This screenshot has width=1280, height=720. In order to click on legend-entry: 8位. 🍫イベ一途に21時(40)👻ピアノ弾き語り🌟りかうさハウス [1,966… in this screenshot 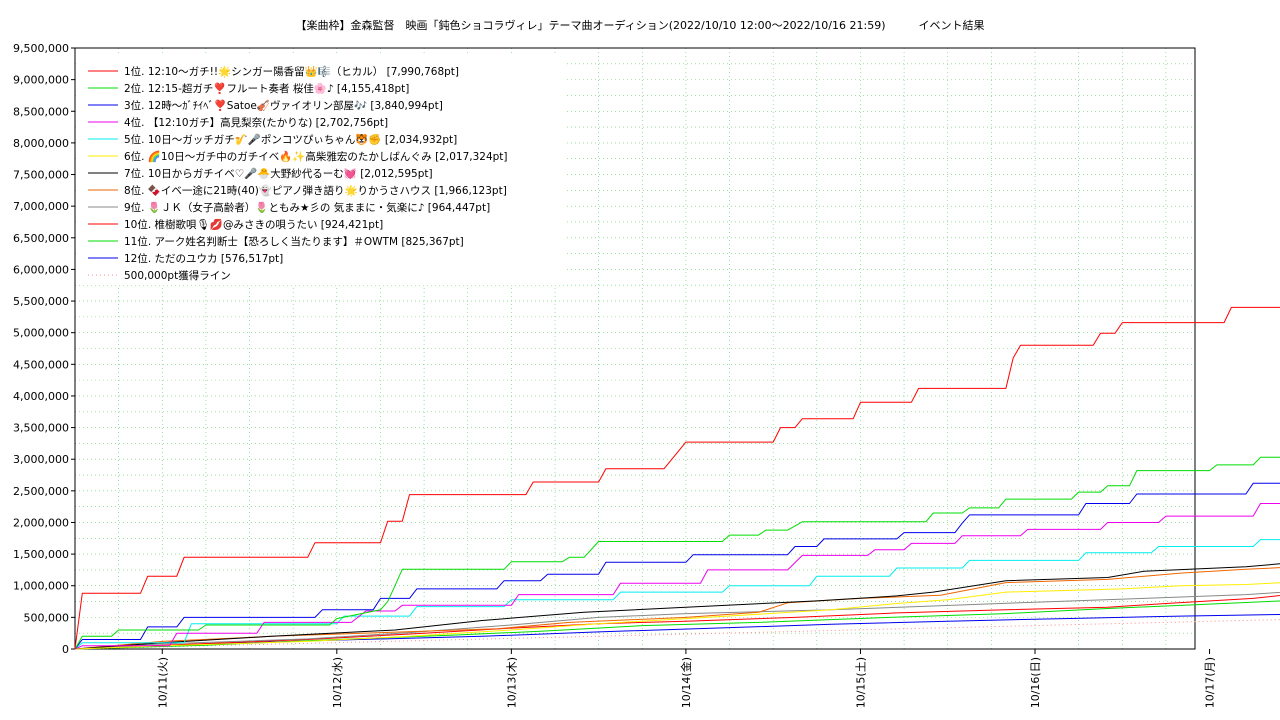, I will do `click(315, 190)`.